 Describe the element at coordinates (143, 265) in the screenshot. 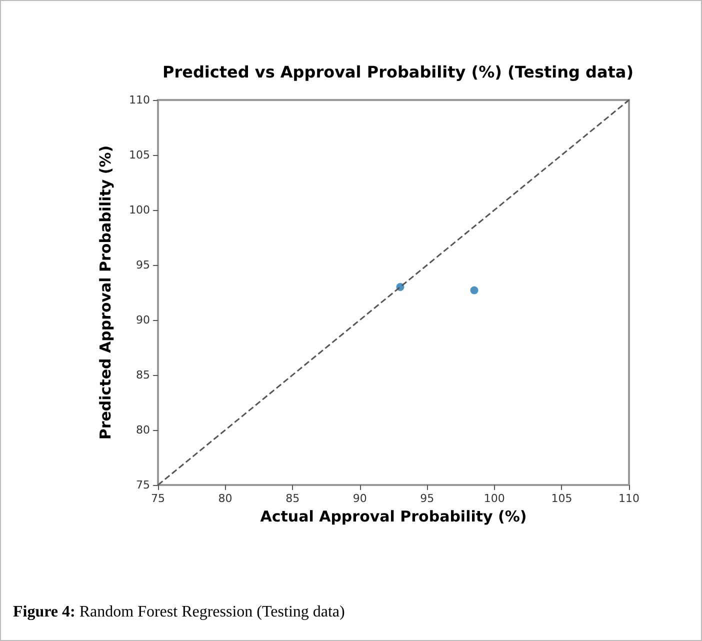

I see `y-tick-label: 95` at that location.